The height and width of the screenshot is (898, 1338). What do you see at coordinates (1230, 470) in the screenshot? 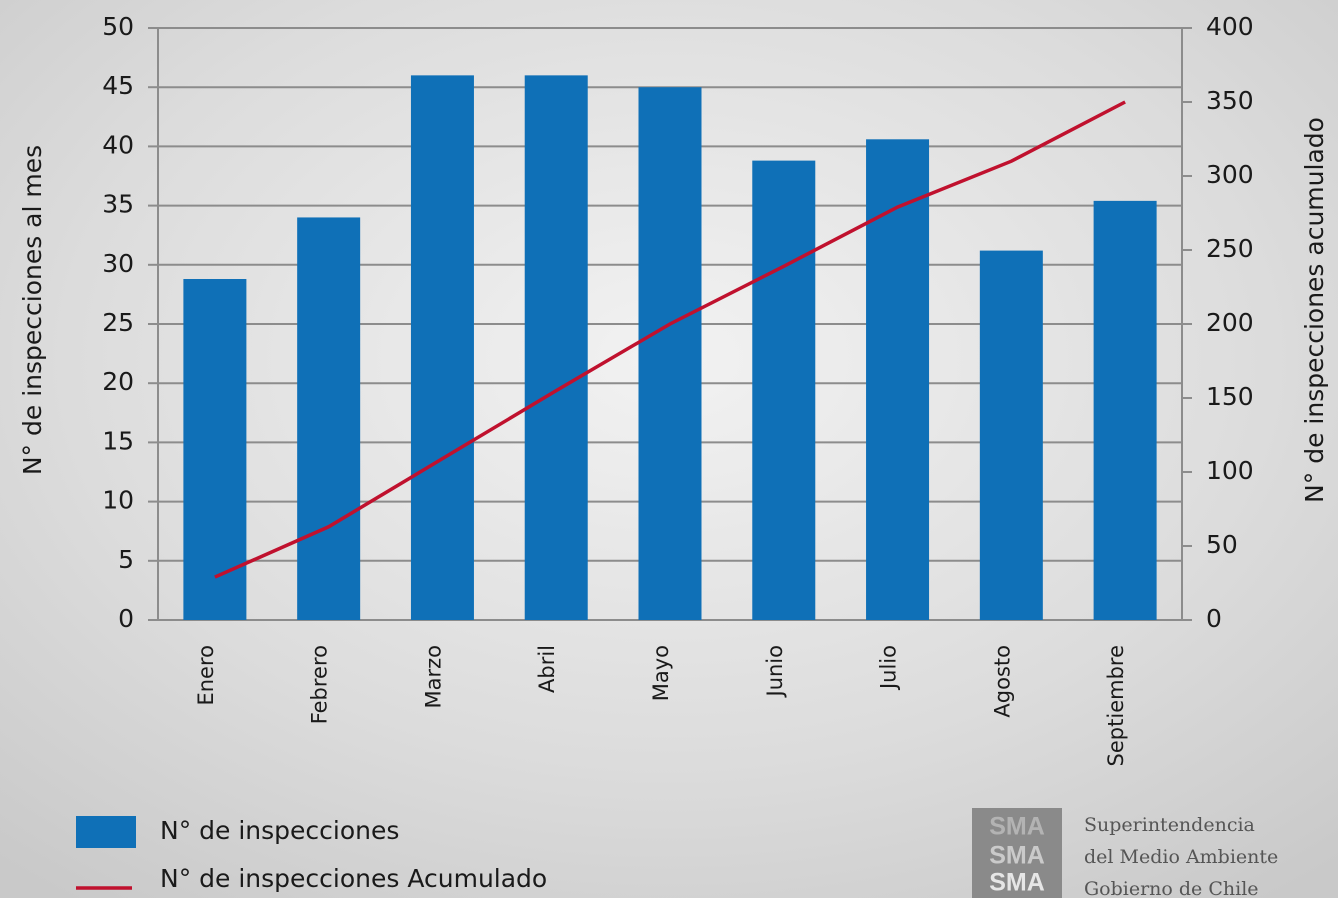
I see `y2-tick-label: 100` at bounding box center [1230, 470].